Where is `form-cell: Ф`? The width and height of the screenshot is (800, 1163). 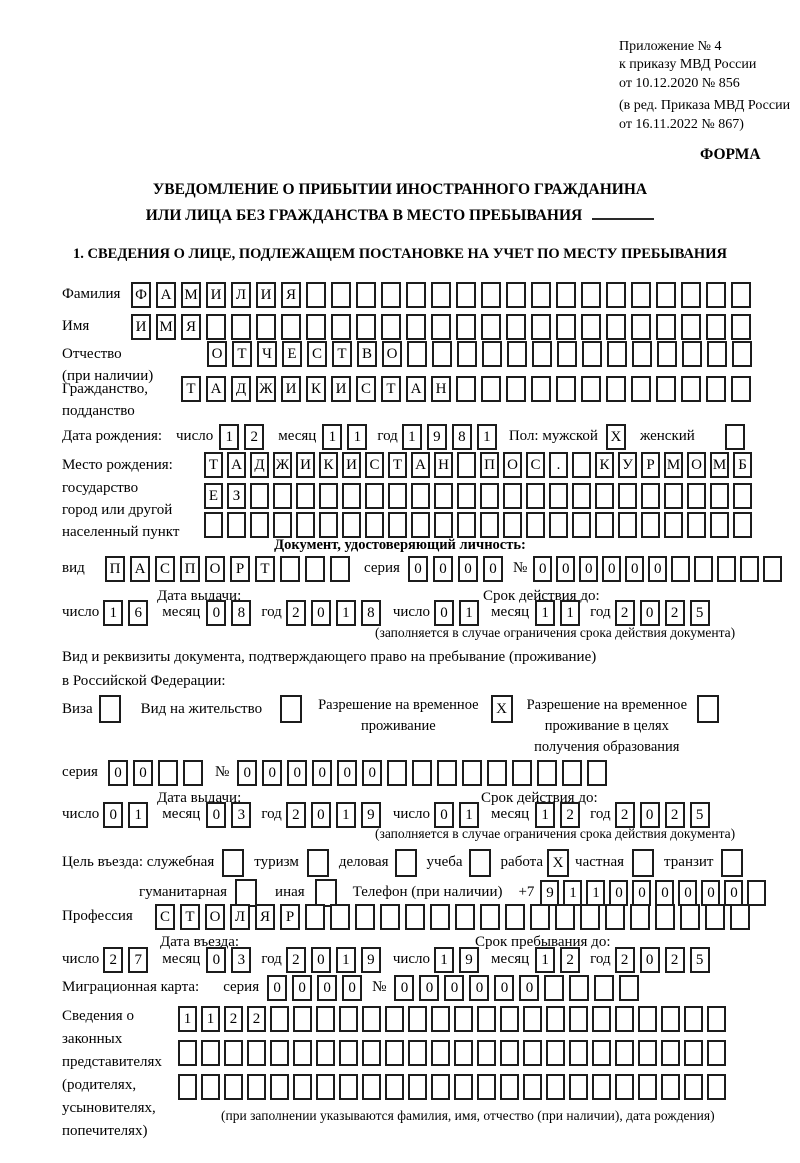
form-cell: Ф is located at coordinates (141, 295).